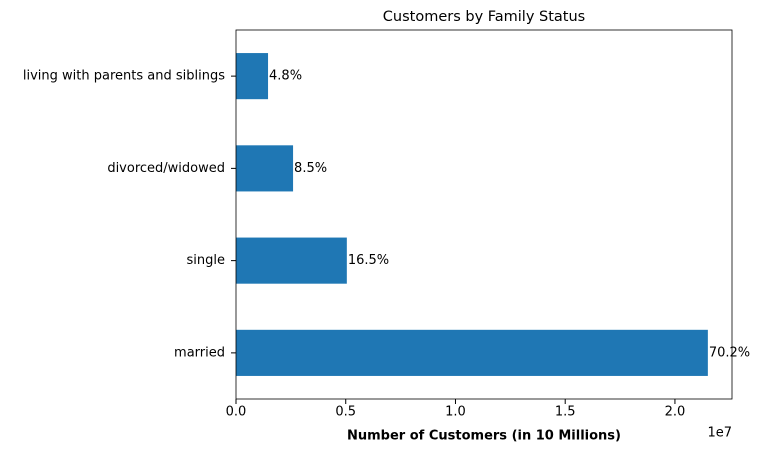 The image size is (762, 453). Describe the element at coordinates (206, 260) in the screenshot. I see `y-tick-label: single` at that location.